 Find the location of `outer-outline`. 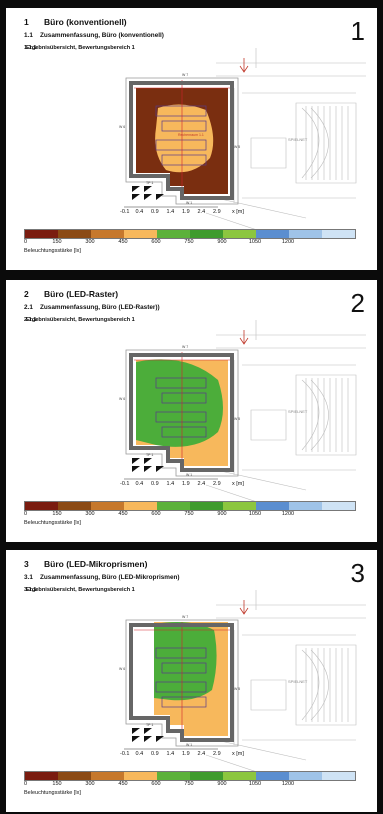

outer-outline is located at coordinates (182, 413).